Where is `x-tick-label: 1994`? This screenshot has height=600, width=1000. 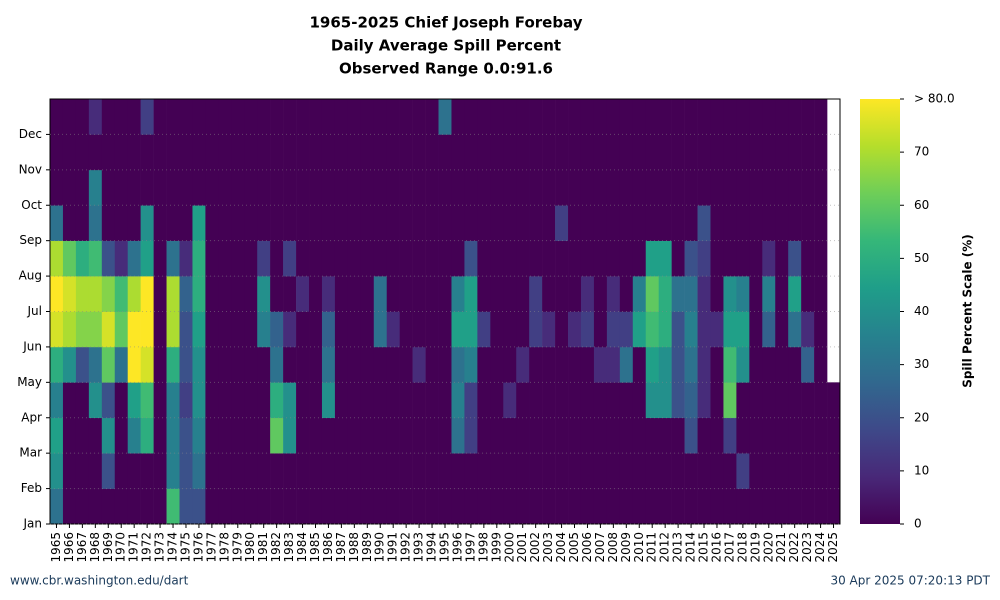
x-tick-label: 1994 is located at coordinates (432, 547).